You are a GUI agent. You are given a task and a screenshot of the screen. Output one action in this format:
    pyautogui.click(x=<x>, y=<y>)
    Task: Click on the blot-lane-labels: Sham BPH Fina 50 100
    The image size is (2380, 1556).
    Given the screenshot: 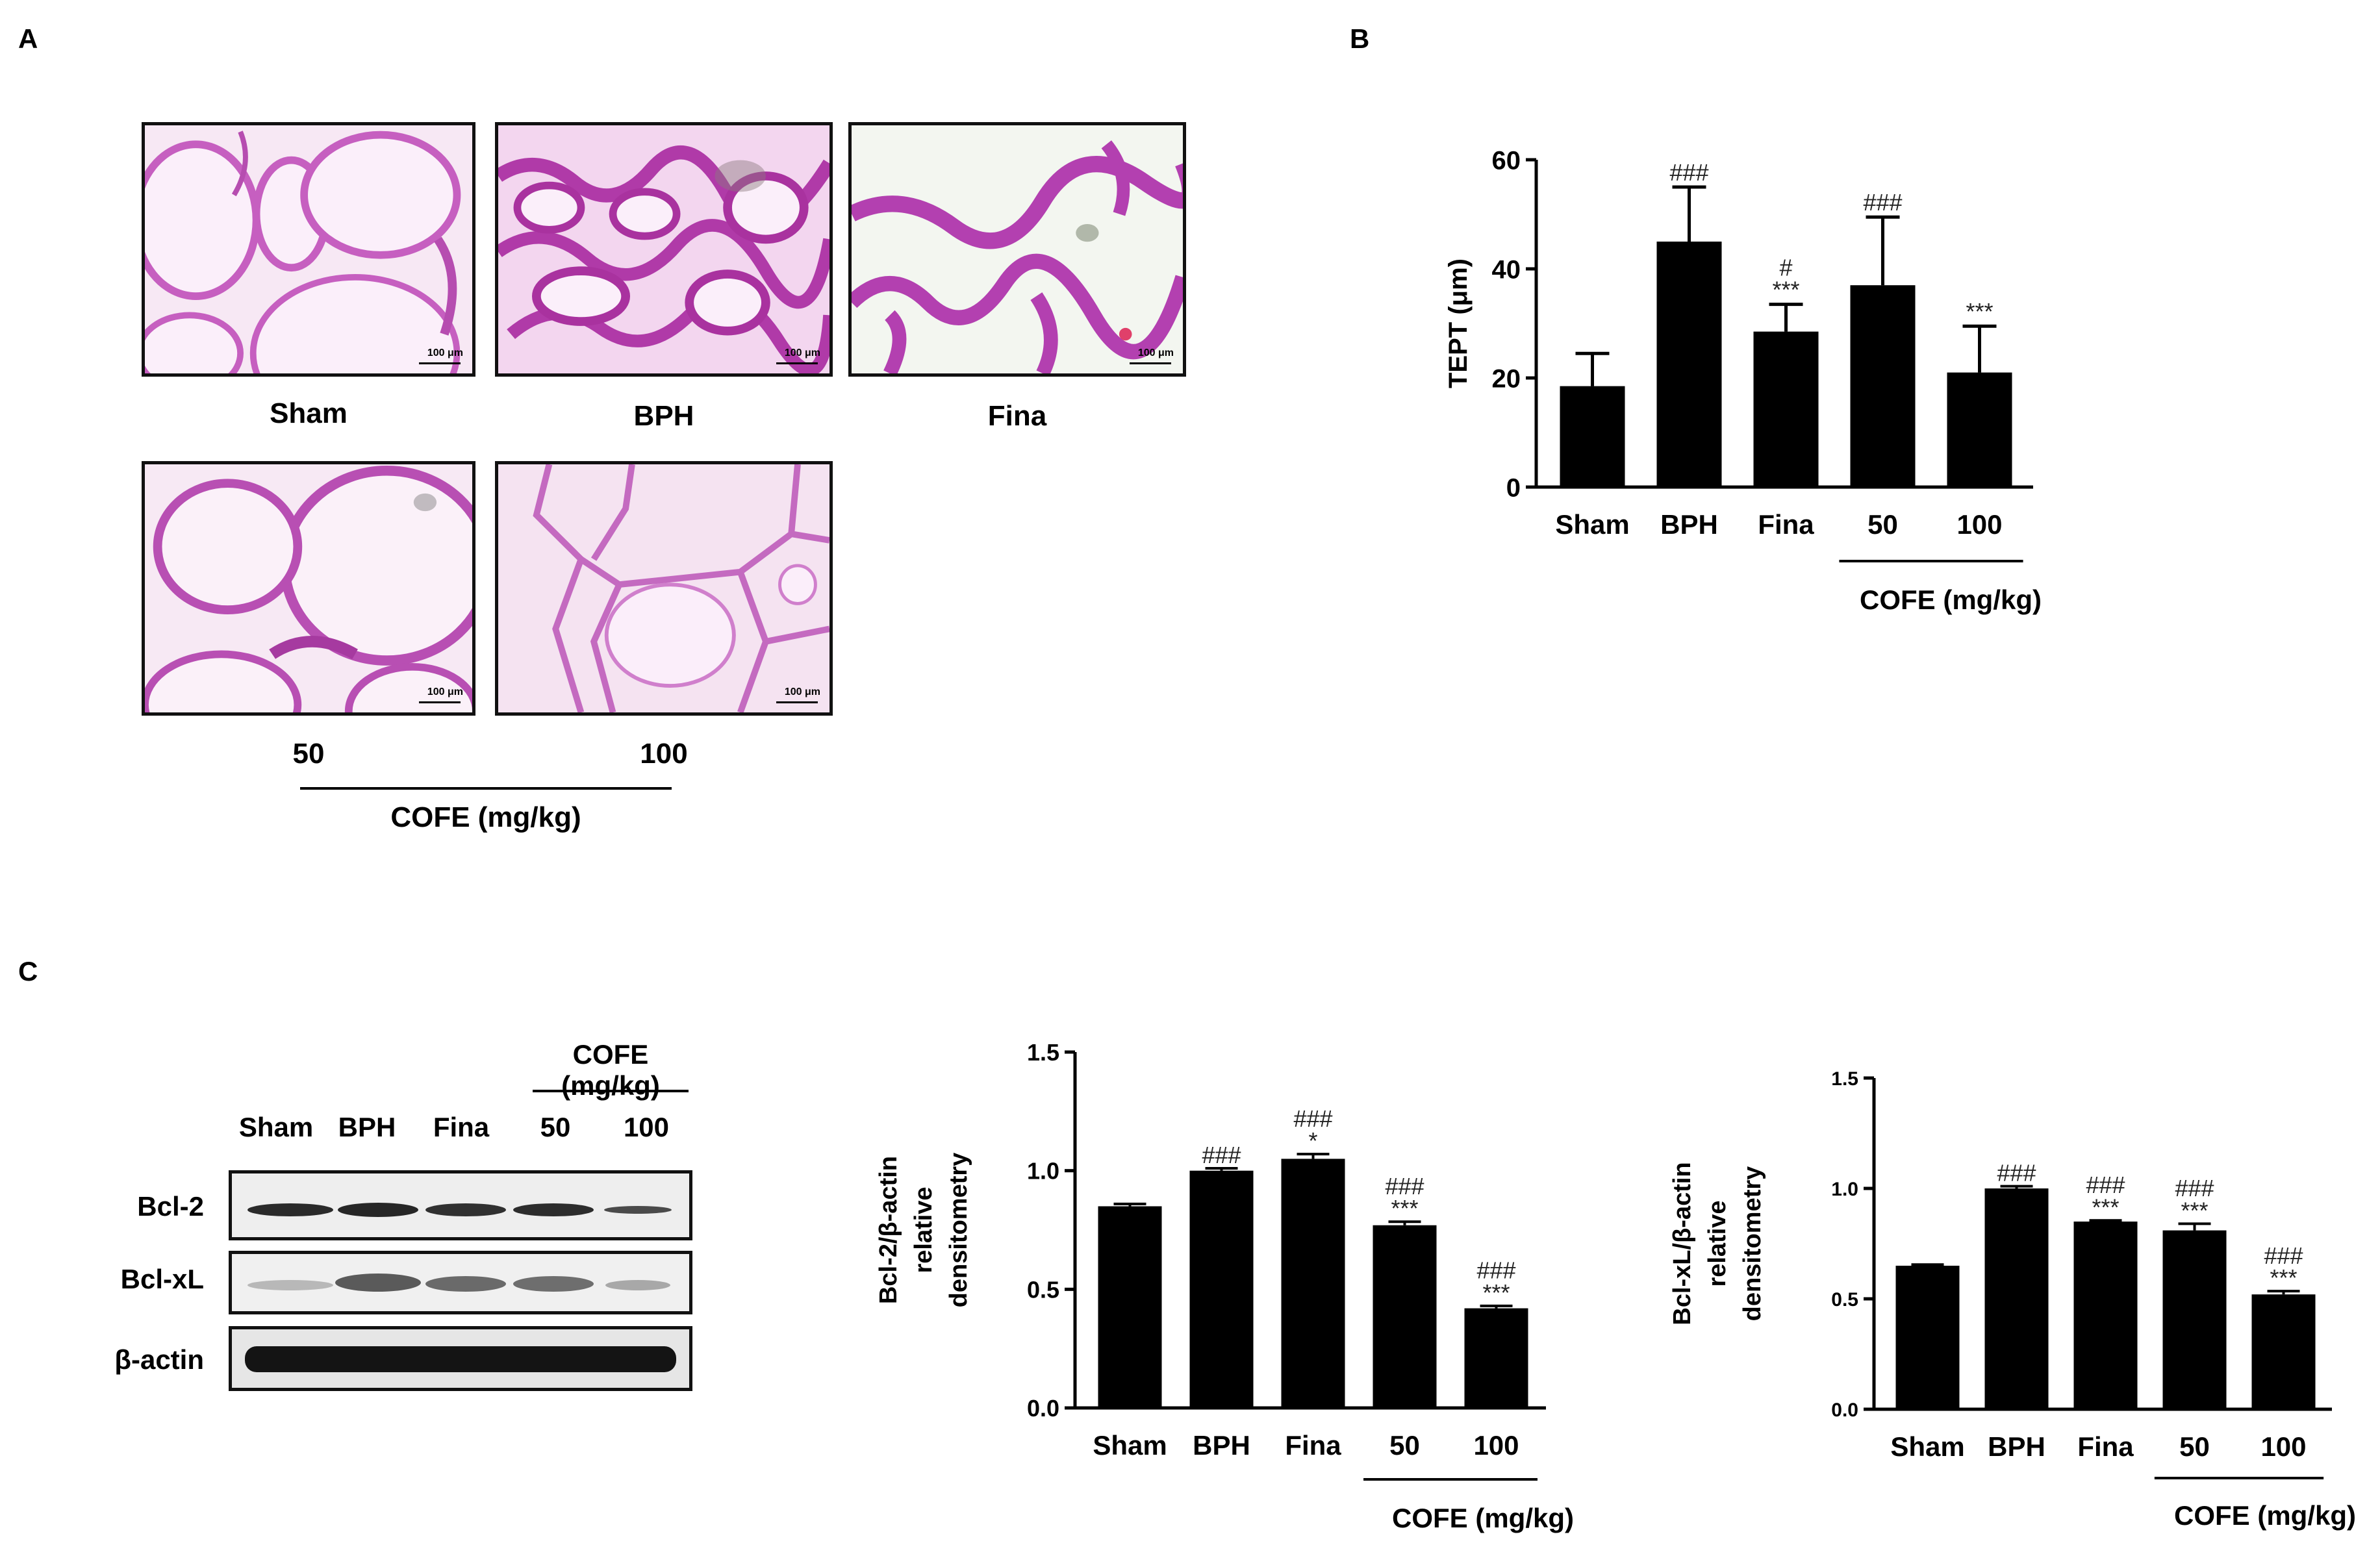 What is the action you would take?
    pyautogui.click(x=461, y=1130)
    